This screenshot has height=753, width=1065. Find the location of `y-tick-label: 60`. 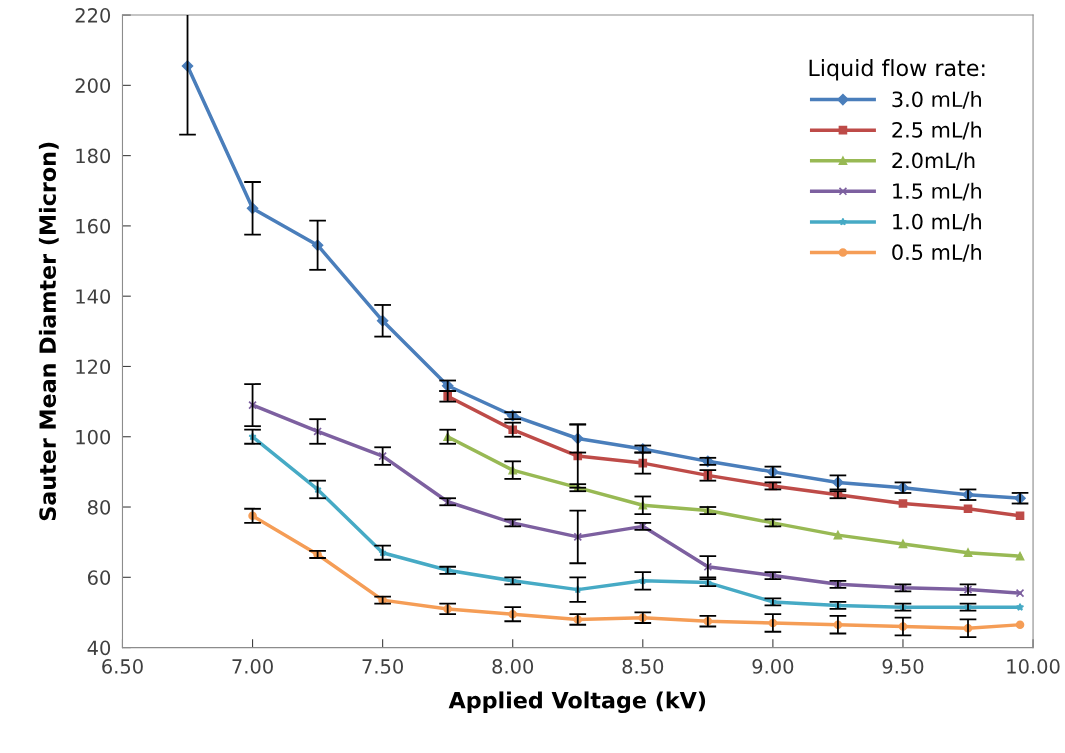

y-tick-label: 60 is located at coordinates (99, 577).